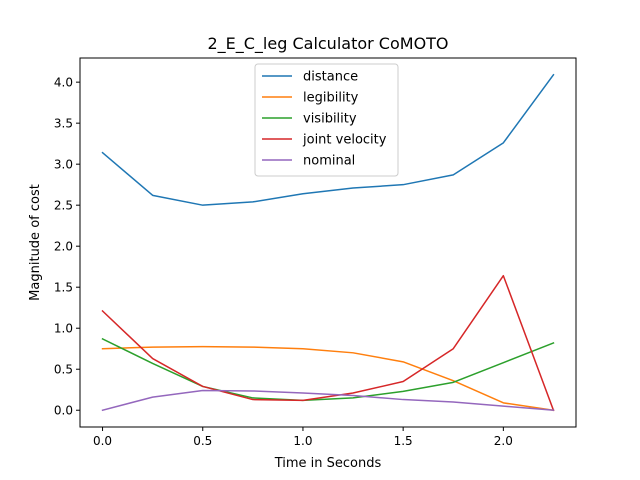 The image size is (640, 480). What do you see at coordinates (330, 119) in the screenshot?
I see `legend-label-2: visibility` at bounding box center [330, 119].